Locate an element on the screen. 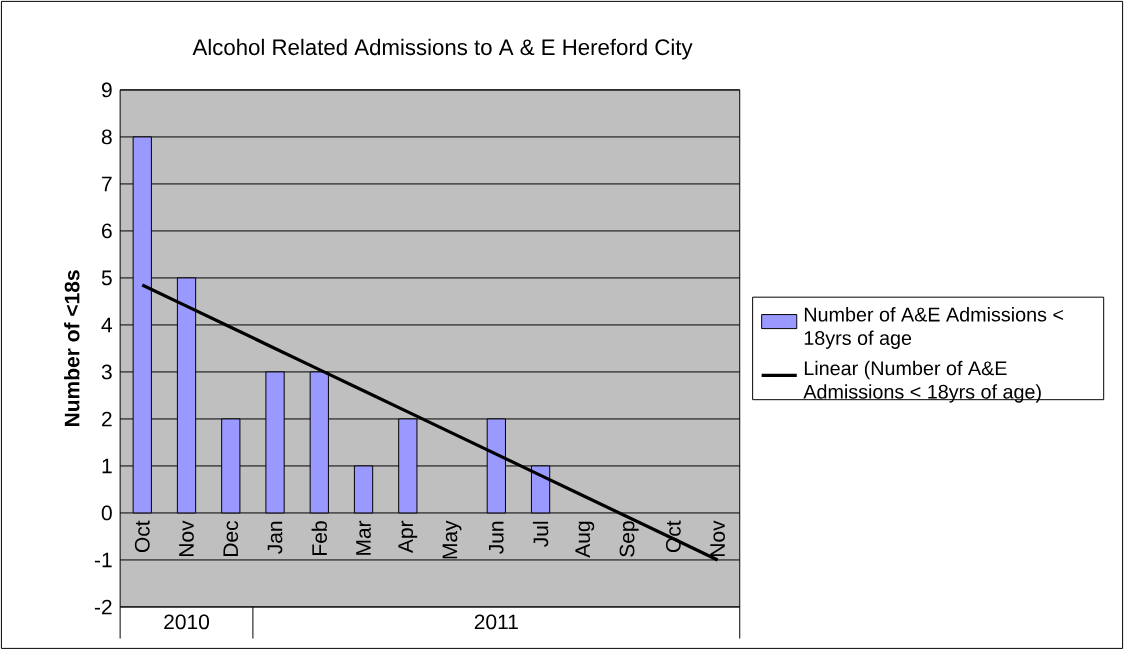  text: 2011 is located at coordinates (496, 622).